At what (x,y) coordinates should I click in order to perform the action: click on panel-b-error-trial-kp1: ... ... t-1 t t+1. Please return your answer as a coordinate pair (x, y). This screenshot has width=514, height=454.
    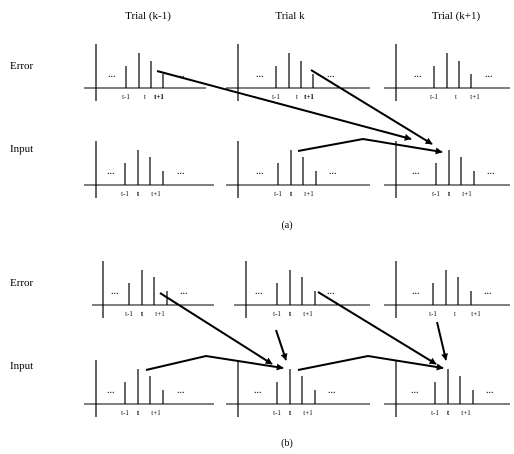
    Looking at the image, I should click on (447, 289).